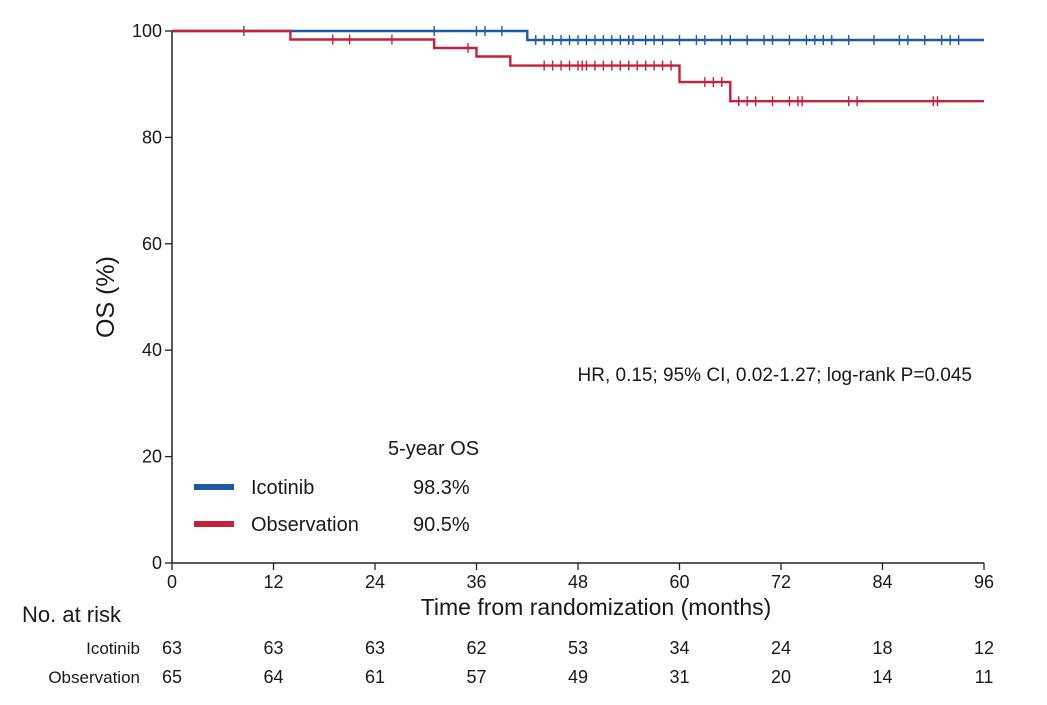 The width and height of the screenshot is (1047, 705). I want to click on x-tick-label: 36, so click(476, 582).